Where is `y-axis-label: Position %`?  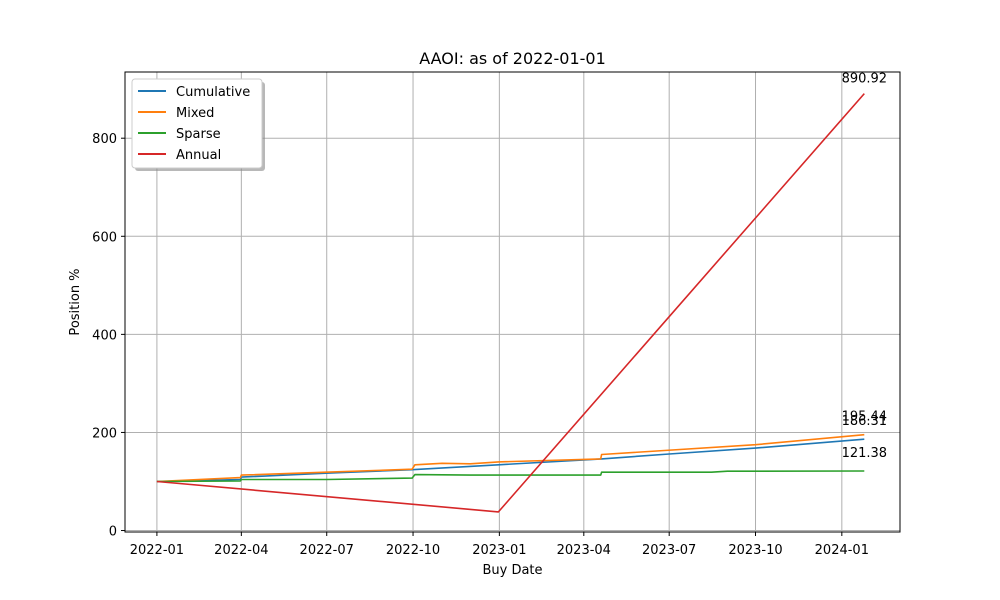 y-axis-label: Position % is located at coordinates (75, 301).